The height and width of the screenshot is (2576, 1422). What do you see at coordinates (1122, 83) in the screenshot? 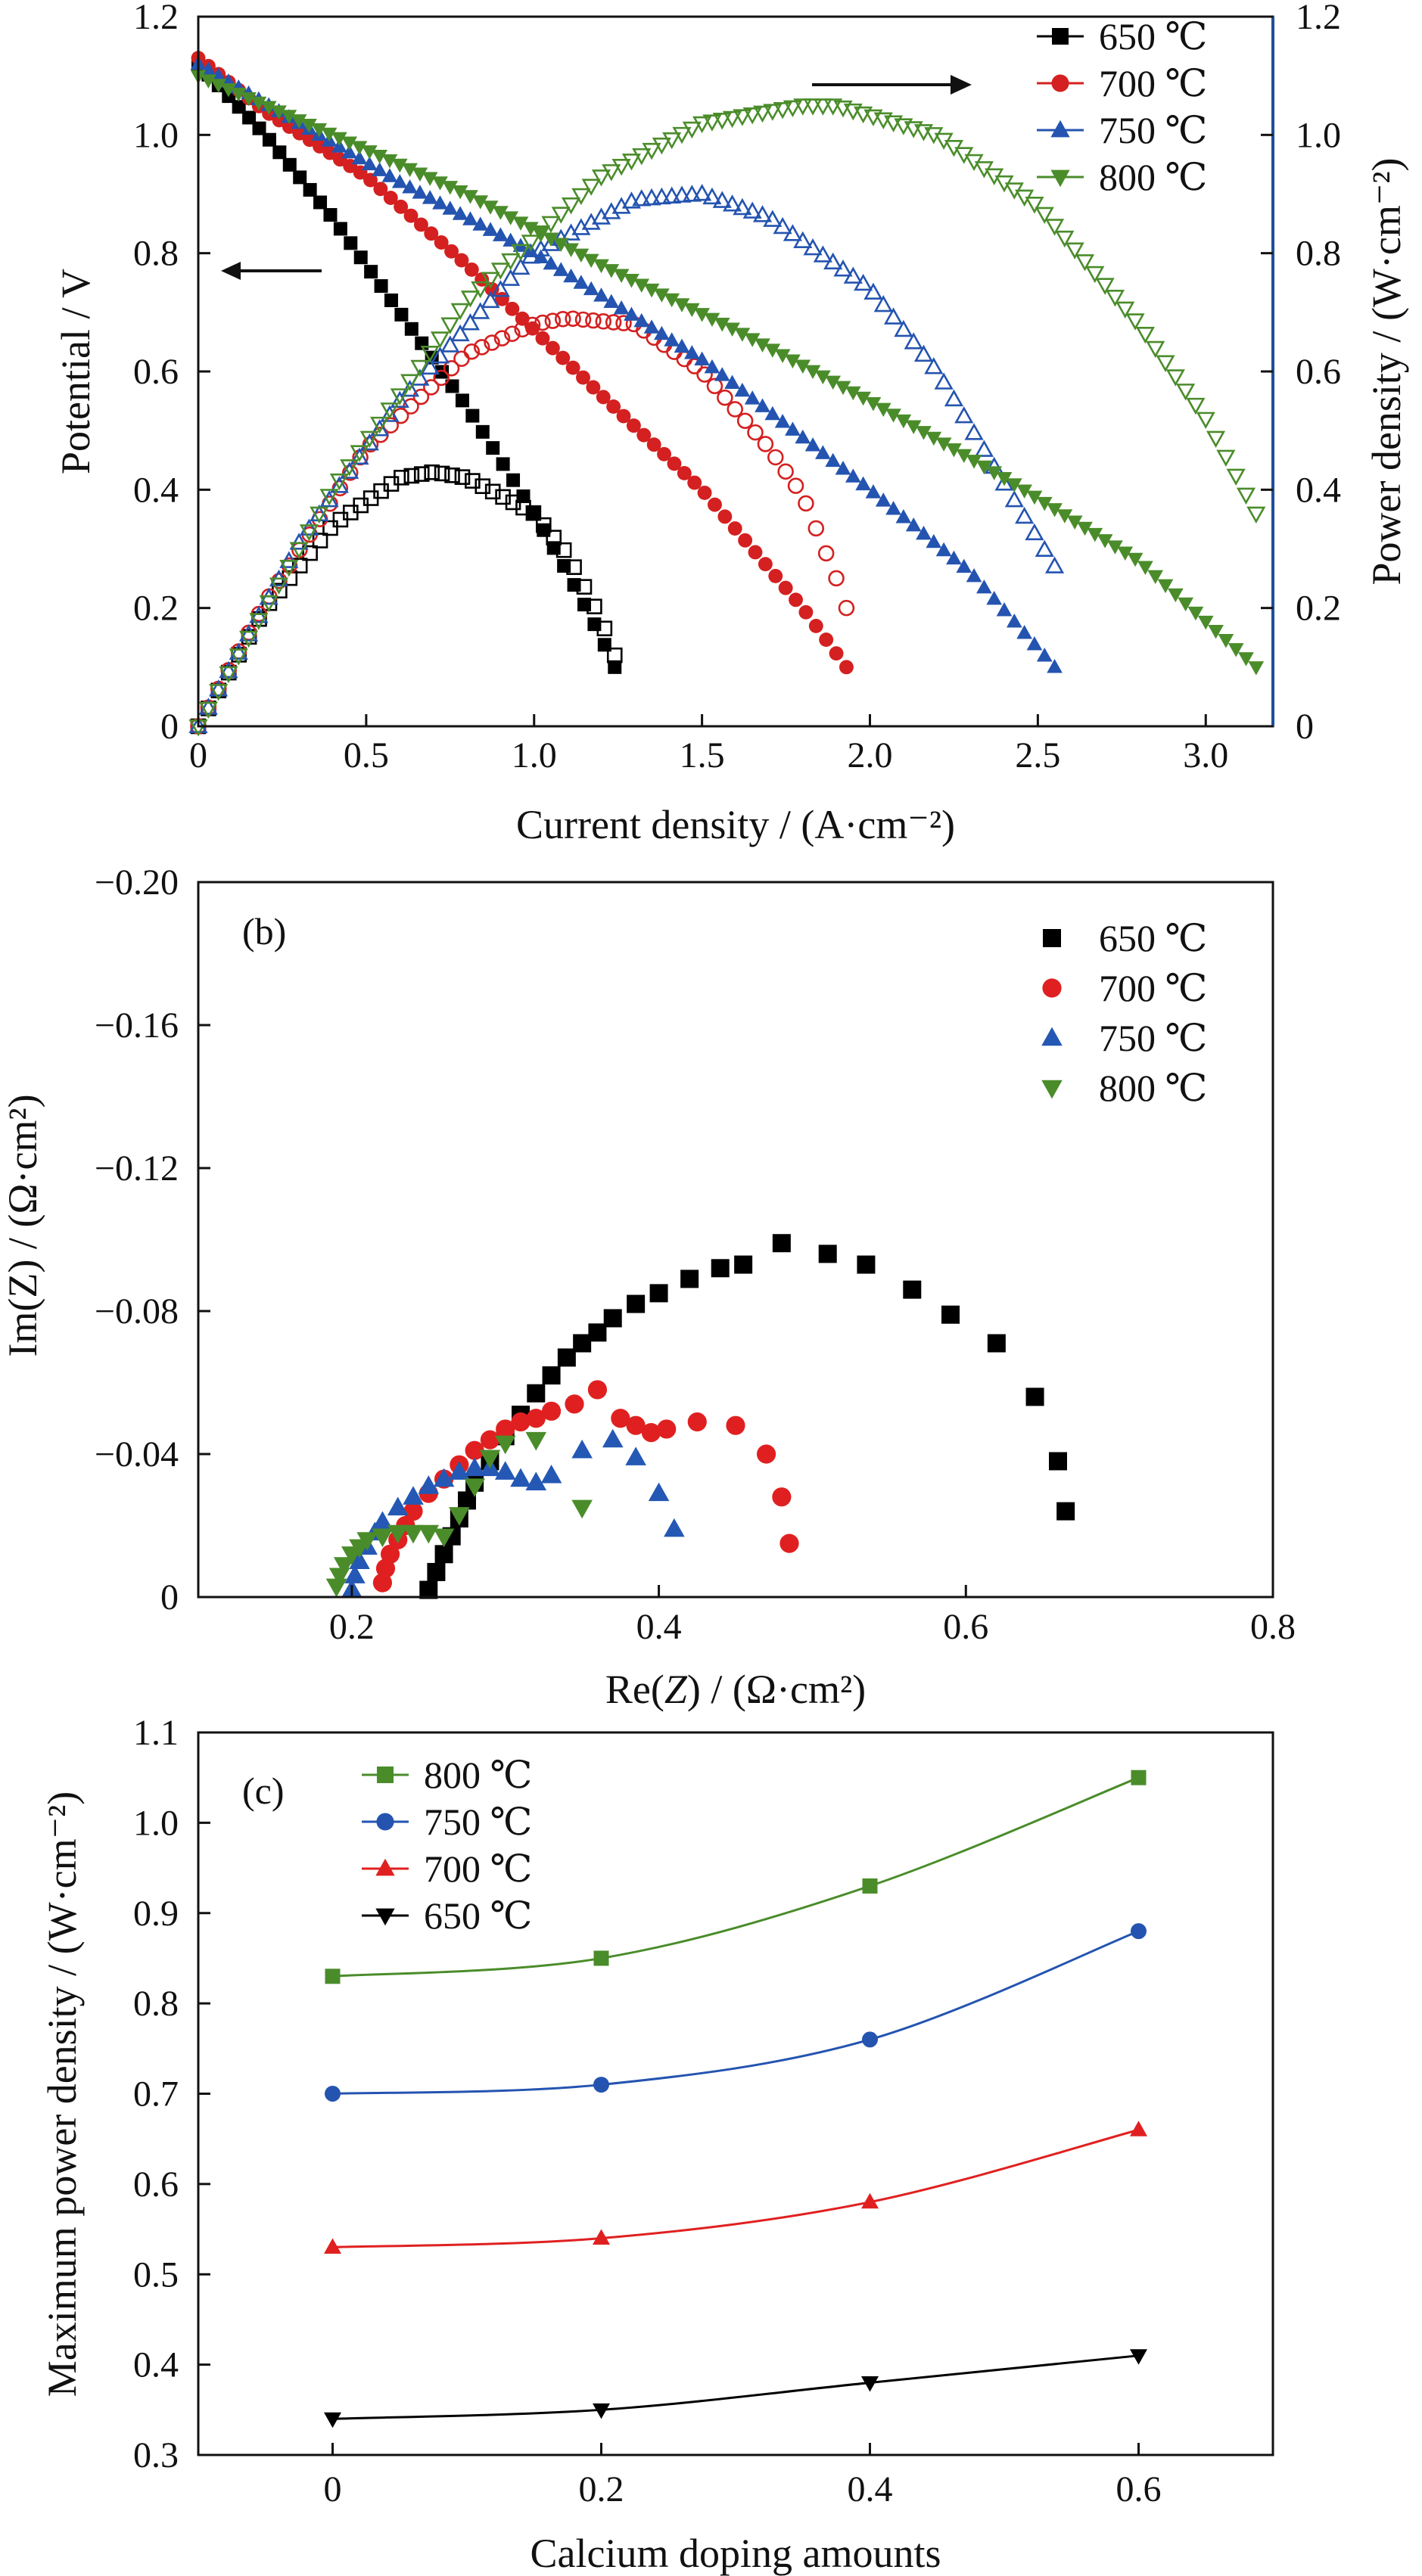
I see `panel-a-legend-entry: 700 ℃` at bounding box center [1122, 83].